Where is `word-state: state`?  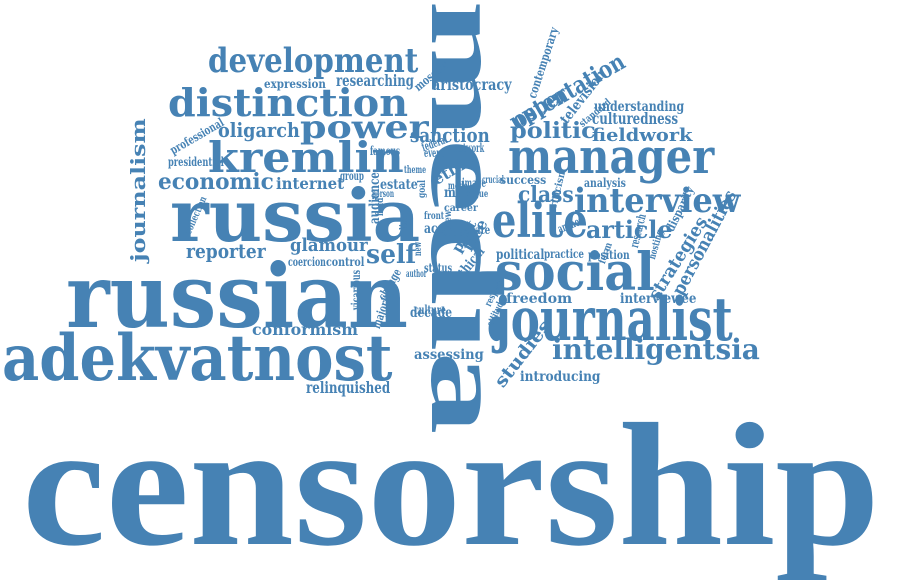
word-state: state is located at coordinates (478, 230).